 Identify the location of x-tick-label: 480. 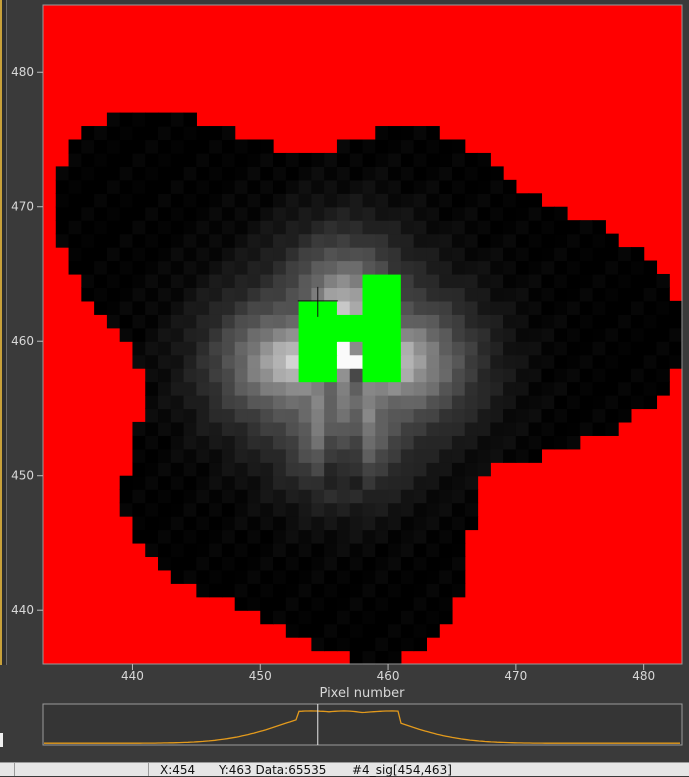
(643, 676).